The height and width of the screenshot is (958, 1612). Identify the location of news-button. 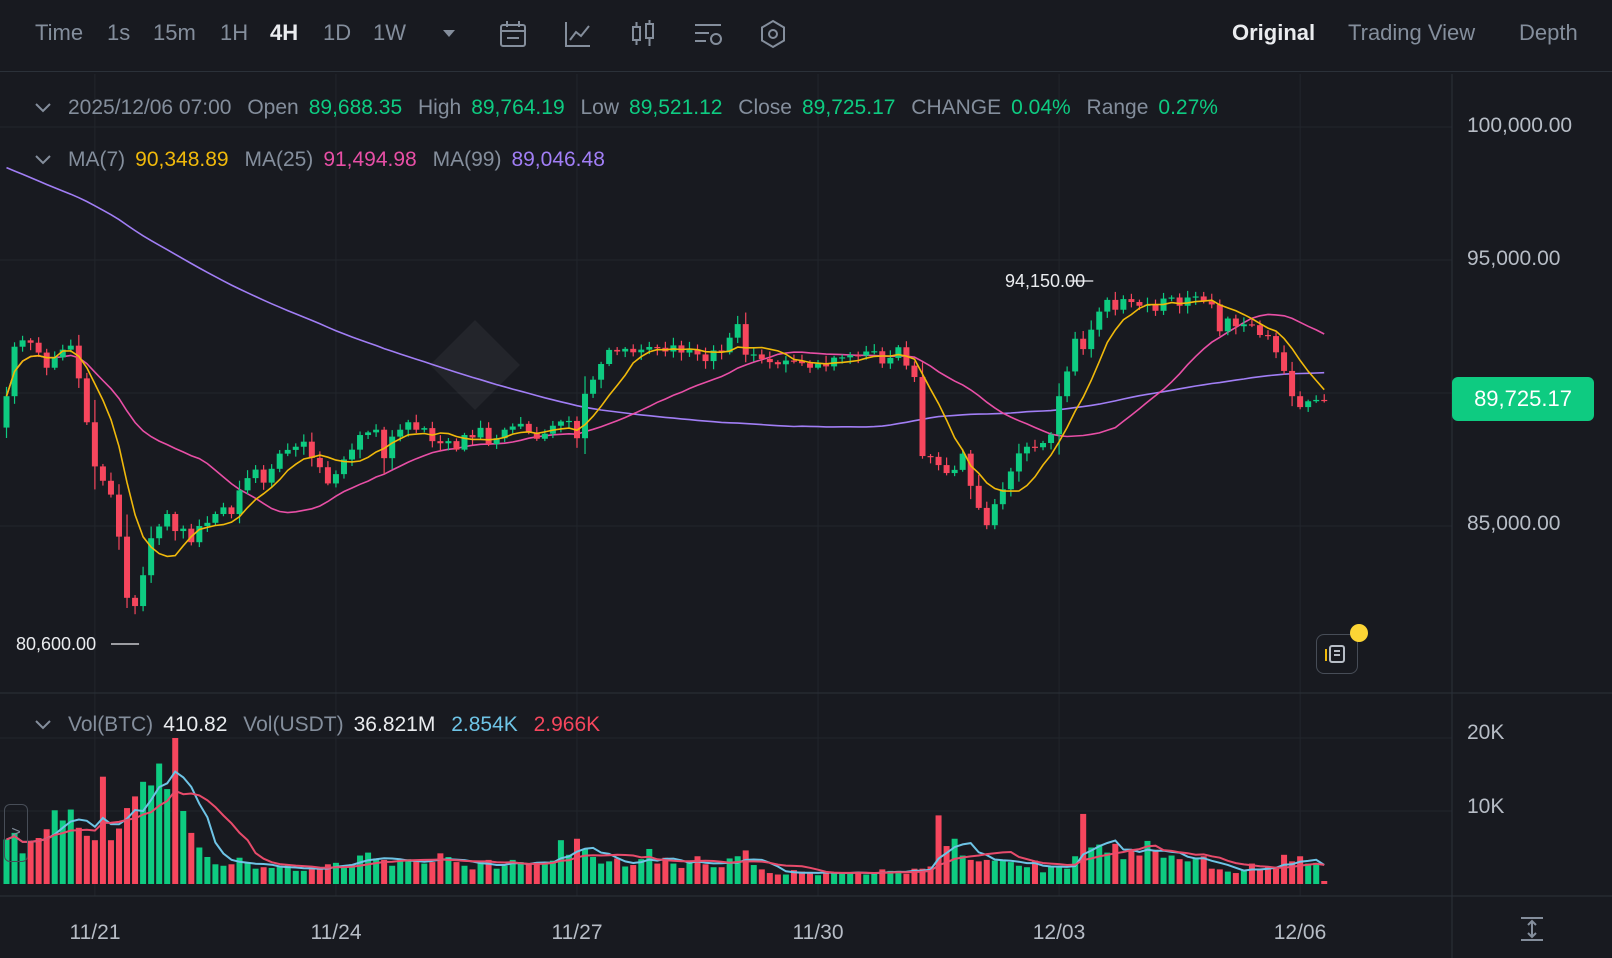
(1337, 654).